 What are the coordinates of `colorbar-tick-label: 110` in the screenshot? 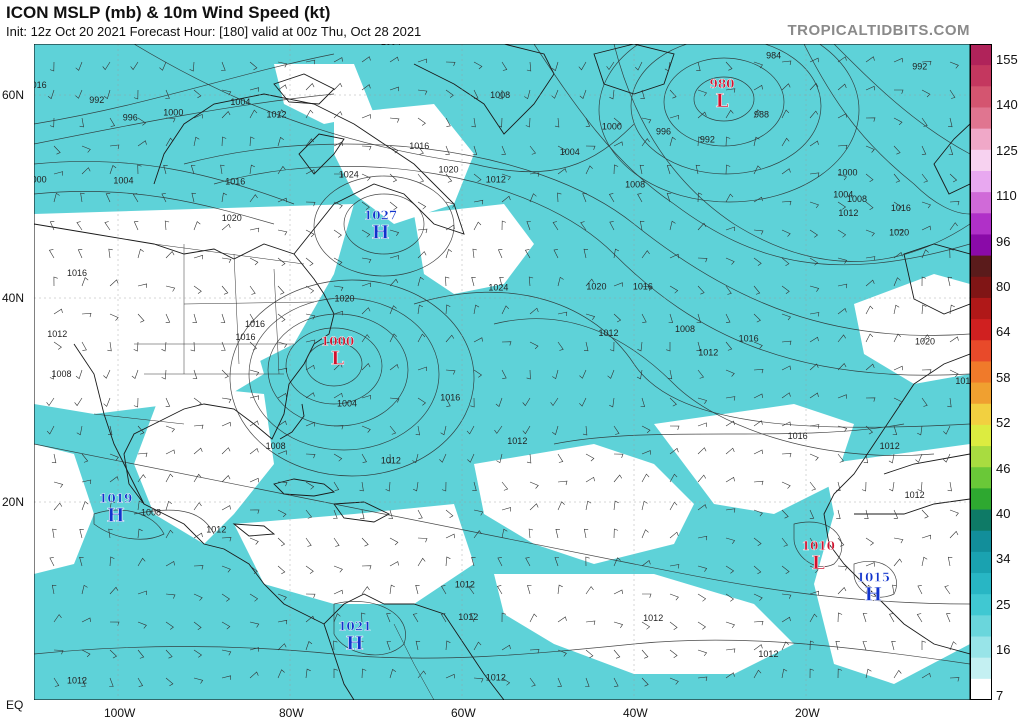 It's located at (1006, 196).